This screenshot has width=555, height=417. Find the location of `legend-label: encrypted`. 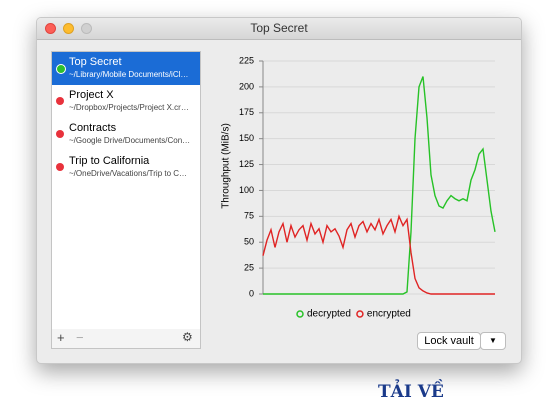

legend-label: encrypted is located at coordinates (389, 314).